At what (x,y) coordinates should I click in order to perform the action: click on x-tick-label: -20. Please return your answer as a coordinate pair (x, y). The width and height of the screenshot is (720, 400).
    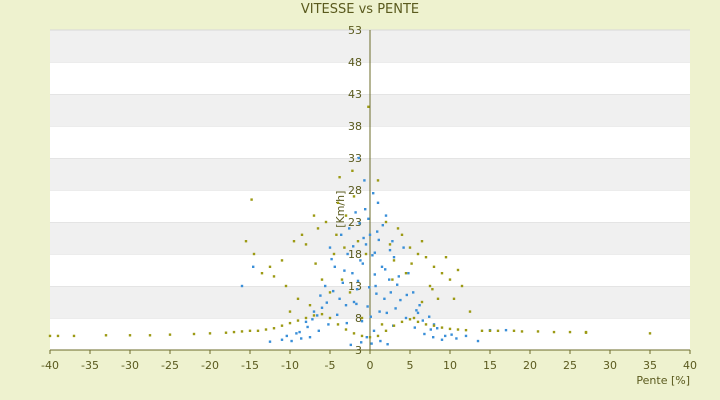
    Looking at the image, I should click on (210, 365).